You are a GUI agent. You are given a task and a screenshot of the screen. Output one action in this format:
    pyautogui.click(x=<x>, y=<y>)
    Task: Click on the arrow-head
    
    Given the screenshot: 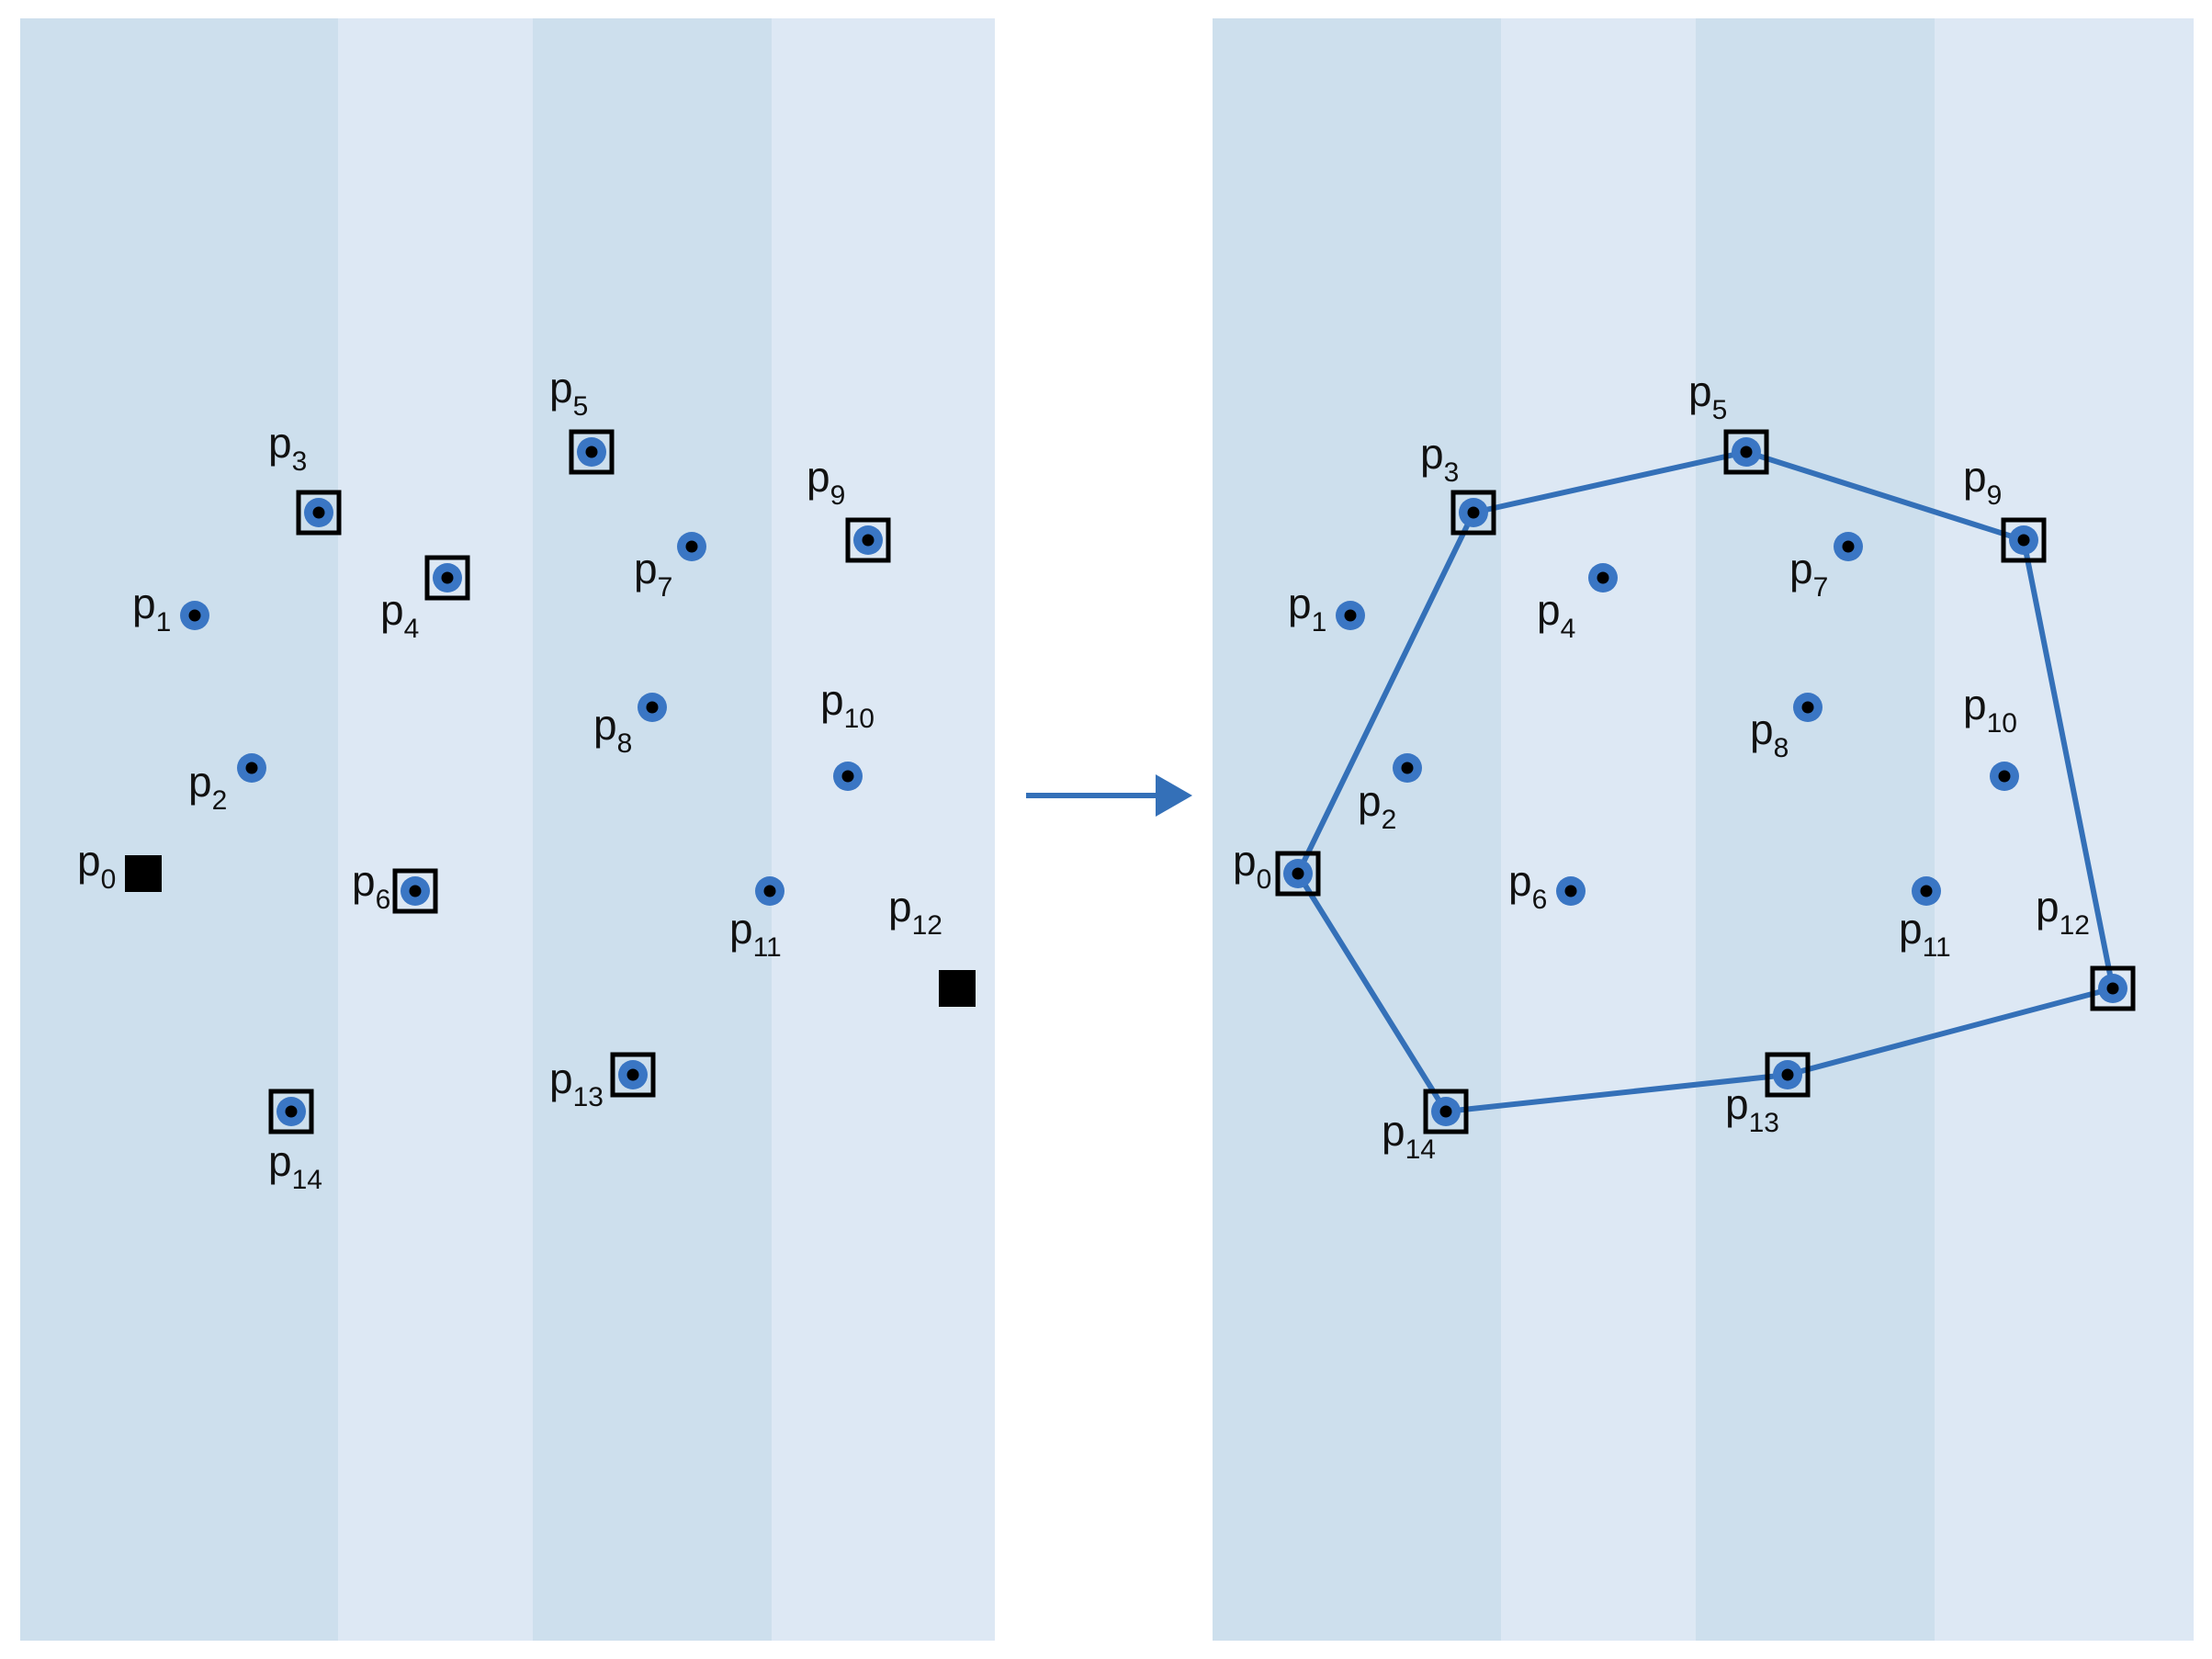 What is the action you would take?
    pyautogui.click(x=1174, y=795)
    